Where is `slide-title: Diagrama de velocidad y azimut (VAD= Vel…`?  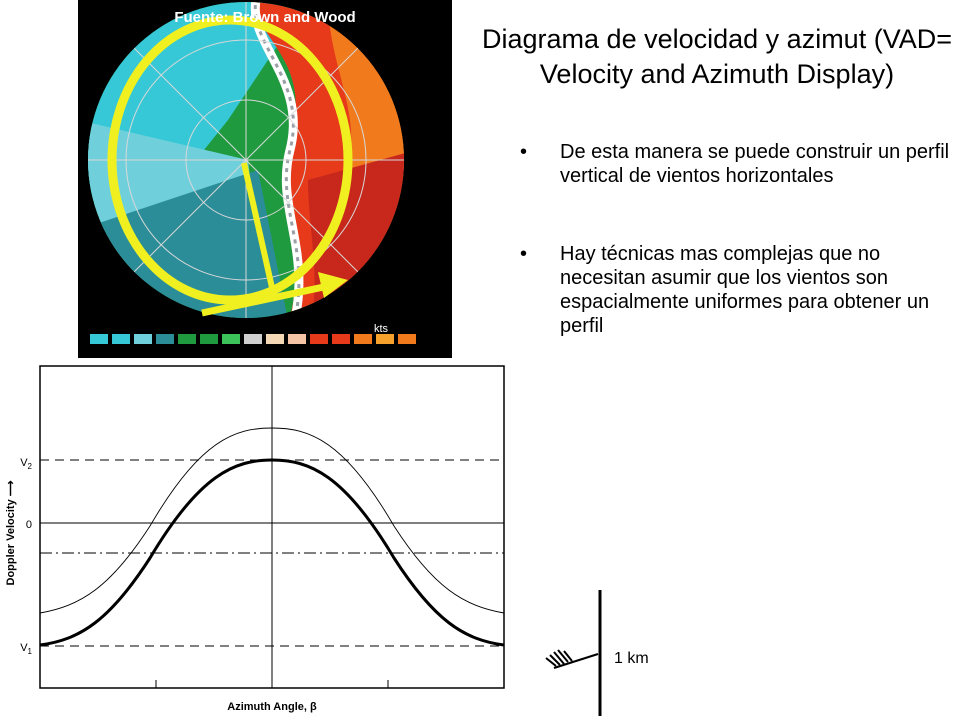 slide-title: Diagrama de velocidad y azimut (VAD= Vel… is located at coordinates (717, 56).